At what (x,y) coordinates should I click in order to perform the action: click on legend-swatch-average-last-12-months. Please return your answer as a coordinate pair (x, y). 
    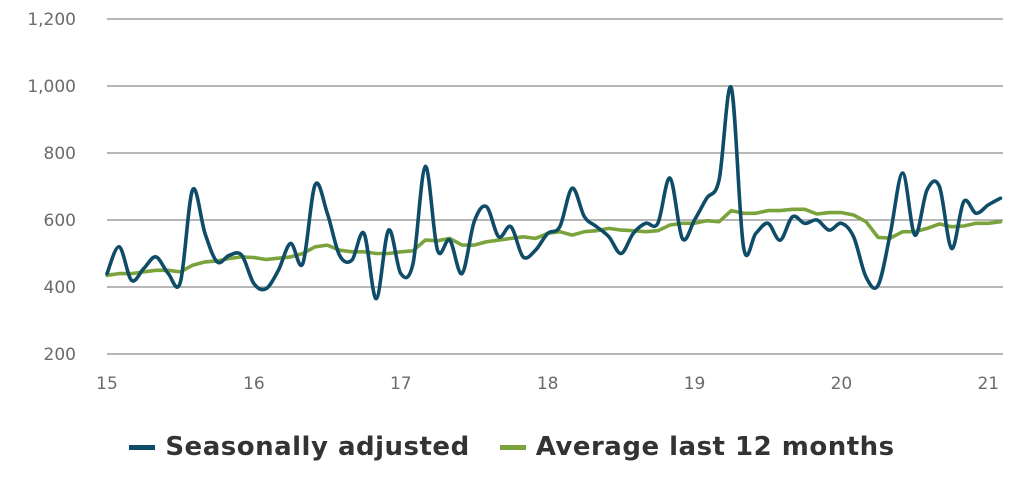
    Looking at the image, I should click on (512, 447).